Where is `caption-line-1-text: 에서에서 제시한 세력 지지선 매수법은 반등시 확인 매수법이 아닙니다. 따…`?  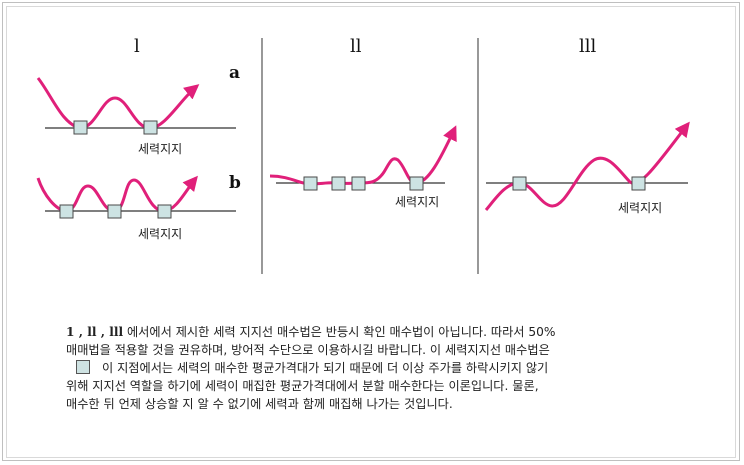 caption-line-1-text: 에서에서 제시한 세력 지지선 매수법은 반등시 확인 매수법이 아닙니다. 따… is located at coordinates (339, 332).